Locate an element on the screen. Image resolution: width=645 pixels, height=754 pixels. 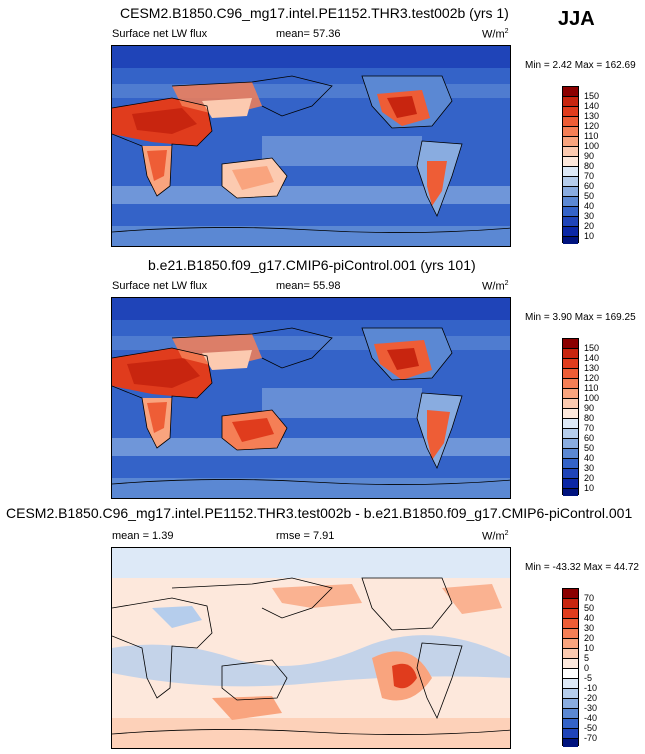
panel2-minmax: Min = 3.90 Max = 169.25 is located at coordinates (580, 317).